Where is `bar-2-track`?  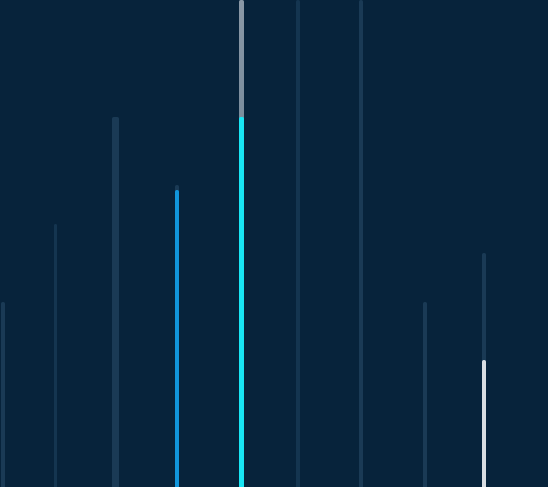
bar-2-track is located at coordinates (55, 355).